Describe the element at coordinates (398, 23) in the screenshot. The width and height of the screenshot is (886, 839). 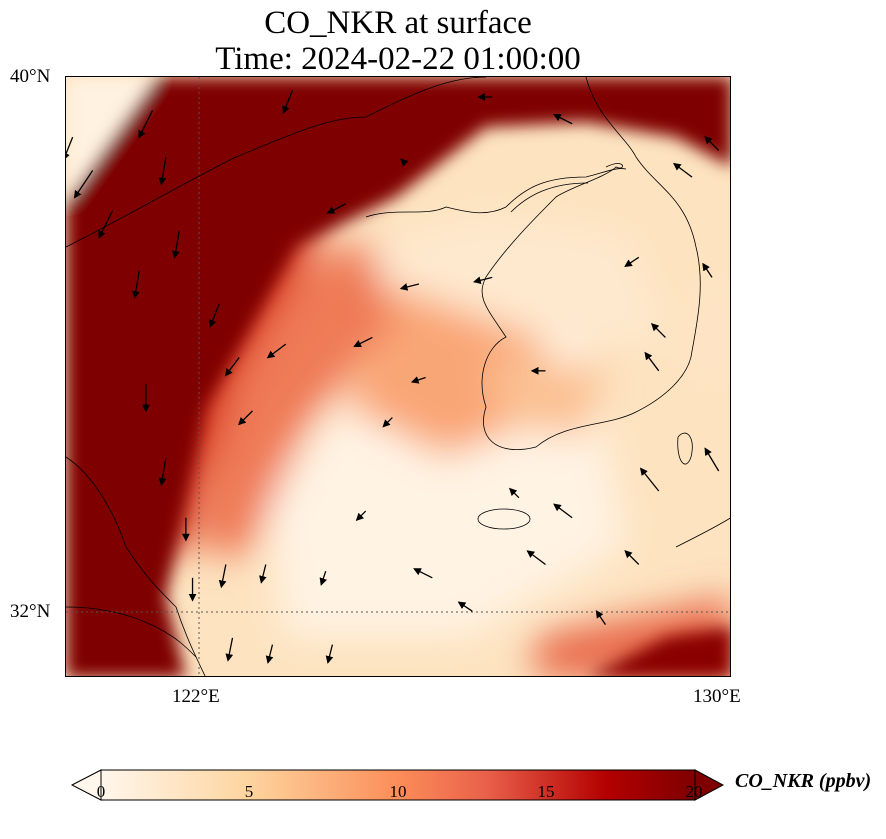
I see `title-line-1: CO_NKR at surface` at that location.